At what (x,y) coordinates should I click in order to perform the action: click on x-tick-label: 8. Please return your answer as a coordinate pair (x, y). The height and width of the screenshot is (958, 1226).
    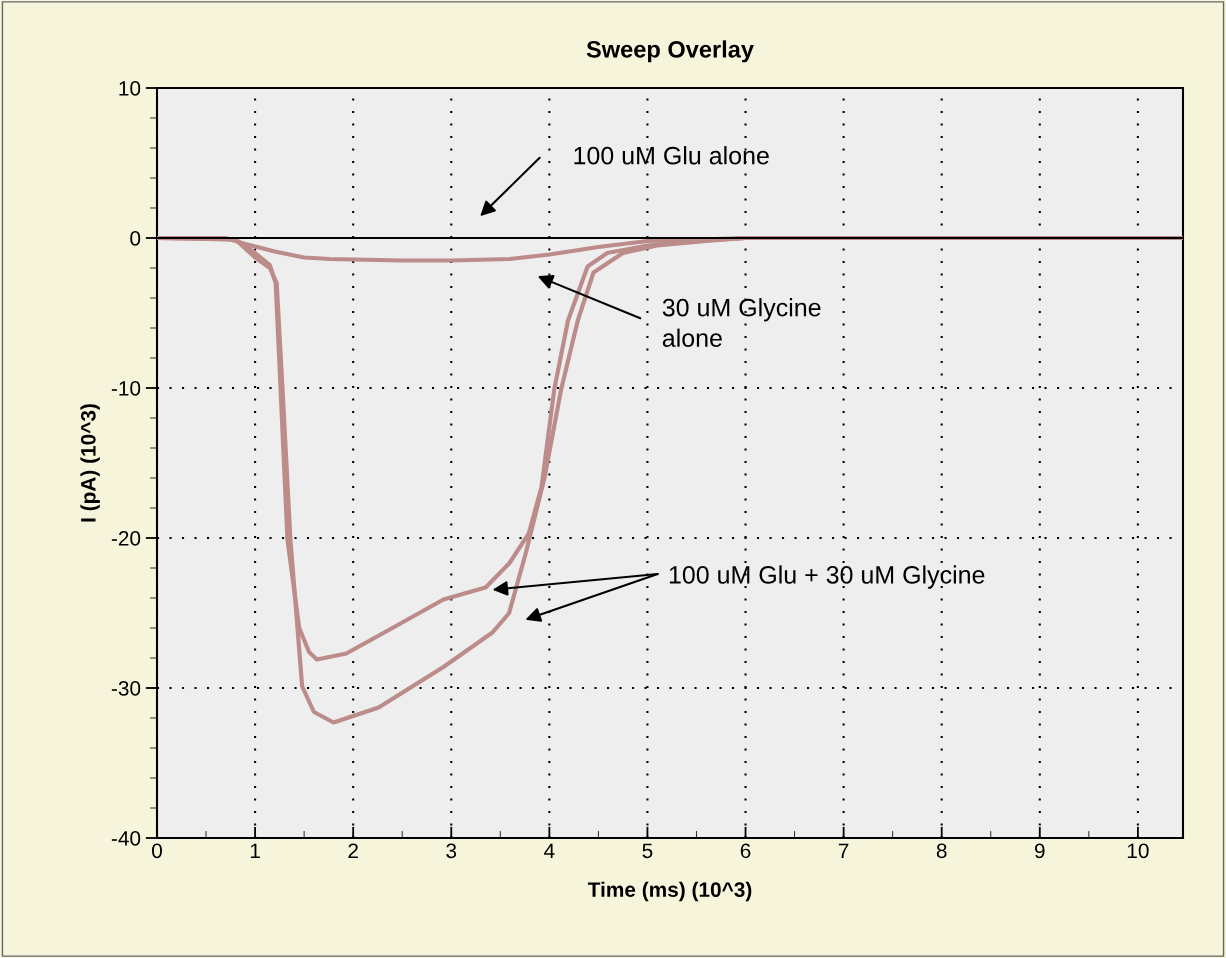
    Looking at the image, I should click on (941, 851).